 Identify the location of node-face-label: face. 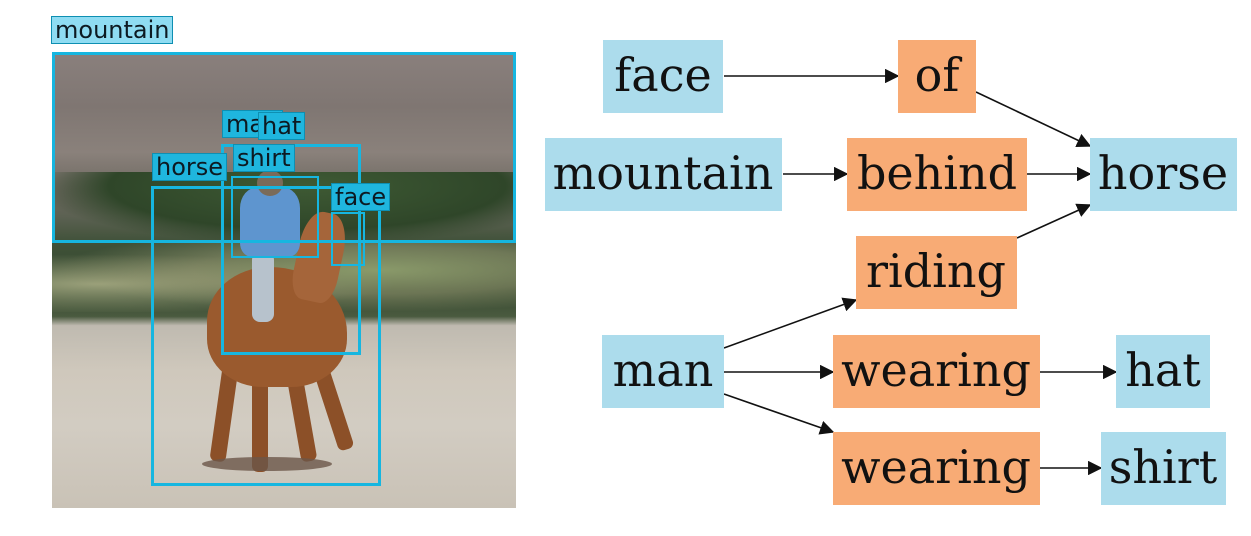
(662, 75).